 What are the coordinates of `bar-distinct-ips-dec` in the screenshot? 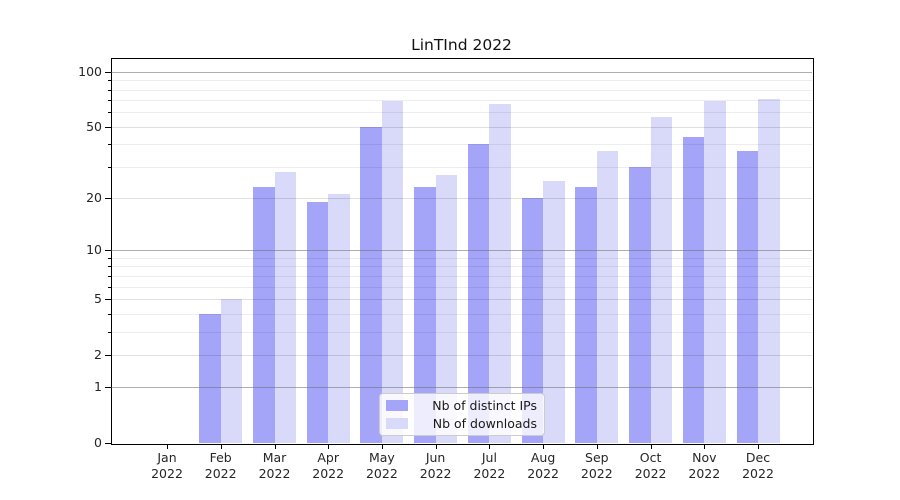 It's located at (747, 296).